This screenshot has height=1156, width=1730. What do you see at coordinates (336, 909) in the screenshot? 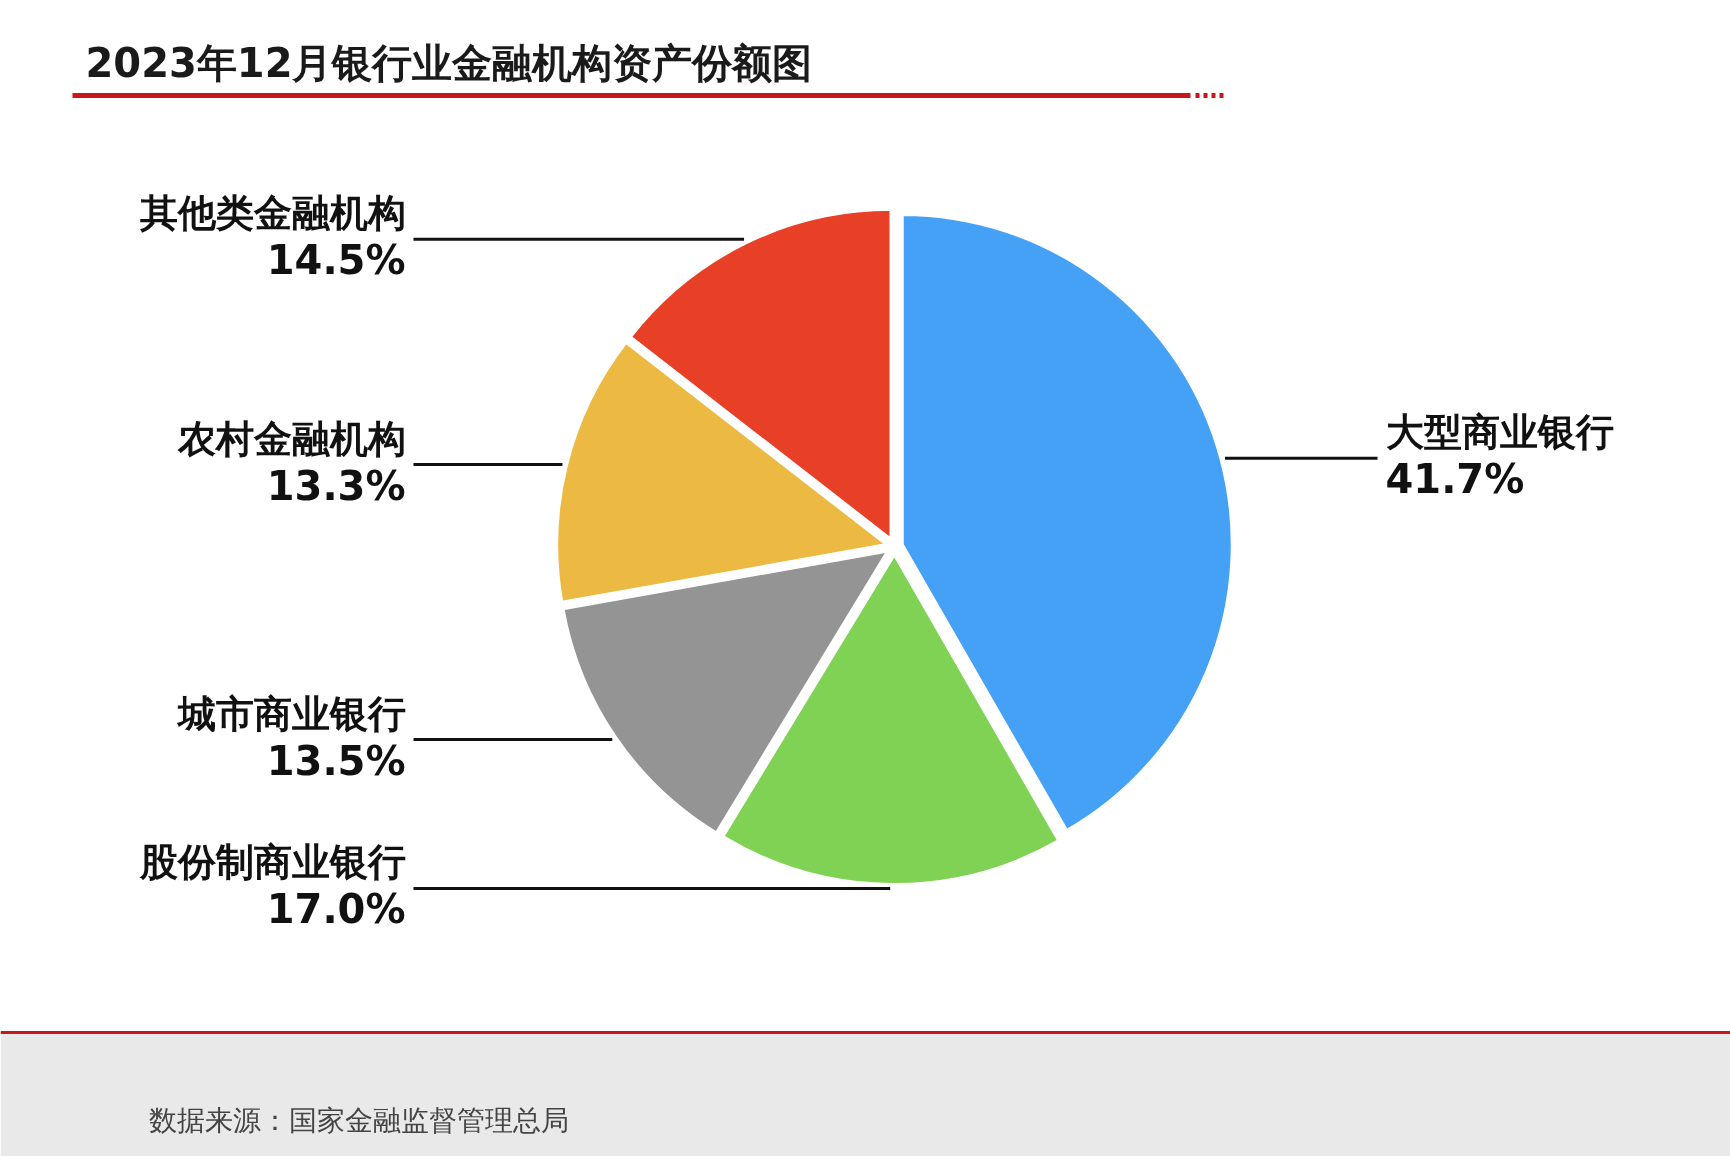
I see `data-label: 17.0%` at bounding box center [336, 909].